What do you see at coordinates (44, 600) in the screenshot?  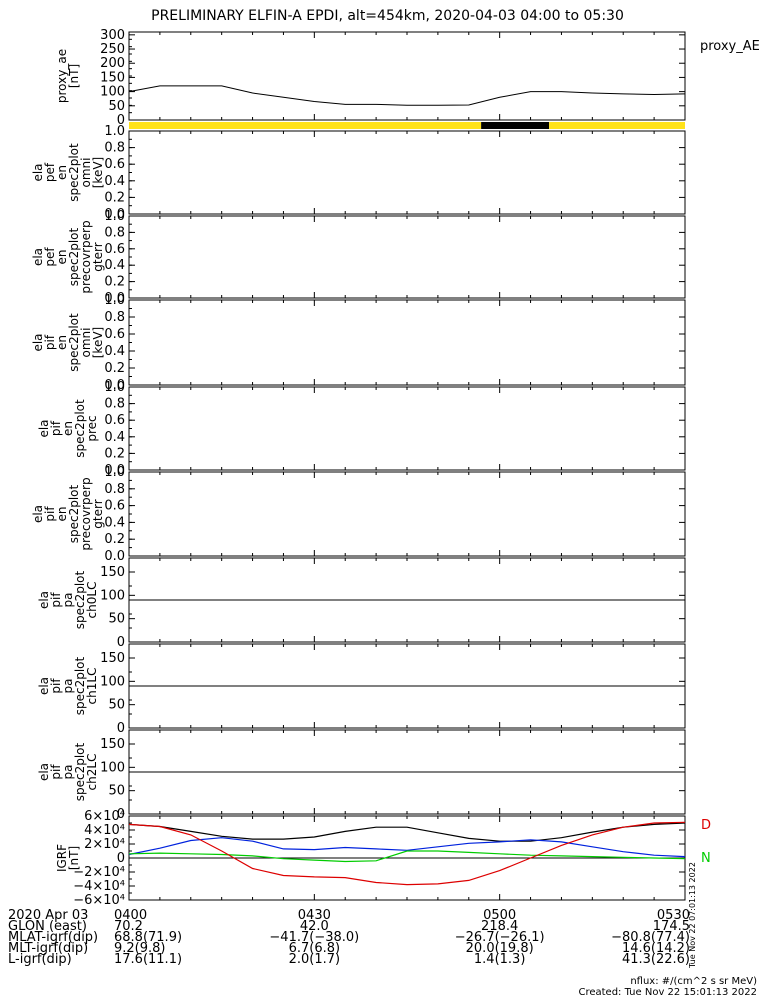 I see `pa_ch0-ylabel-line: ela` at bounding box center [44, 600].